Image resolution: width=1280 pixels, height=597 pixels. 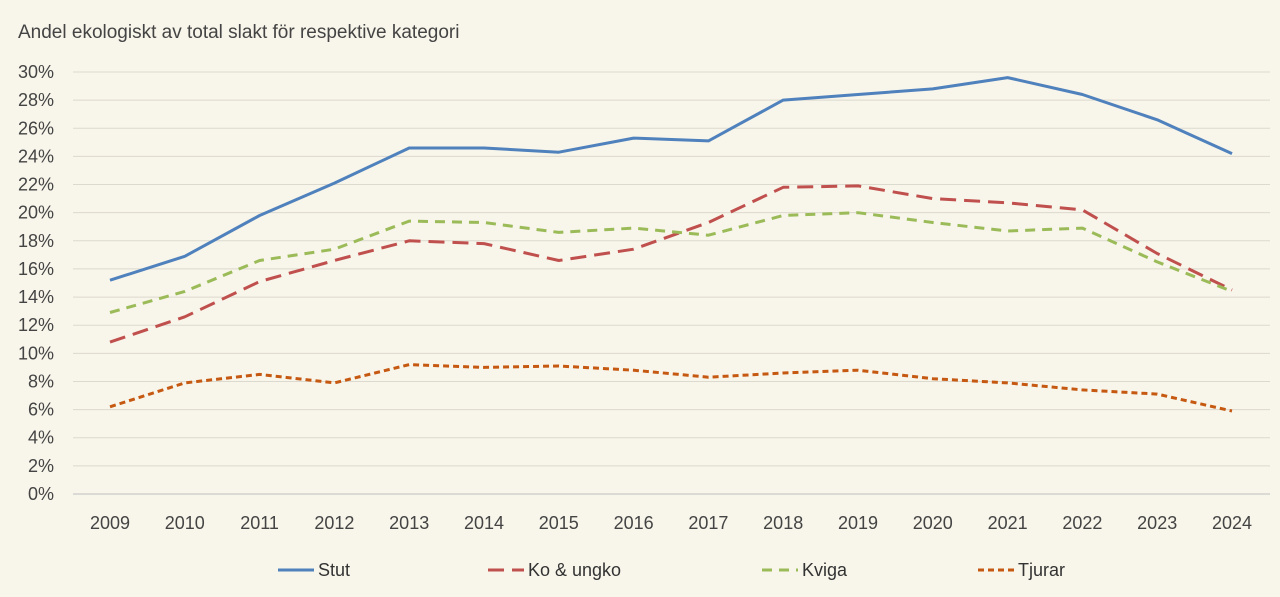 What do you see at coordinates (36, 128) in the screenshot?
I see `y-tick-label: 26%` at bounding box center [36, 128].